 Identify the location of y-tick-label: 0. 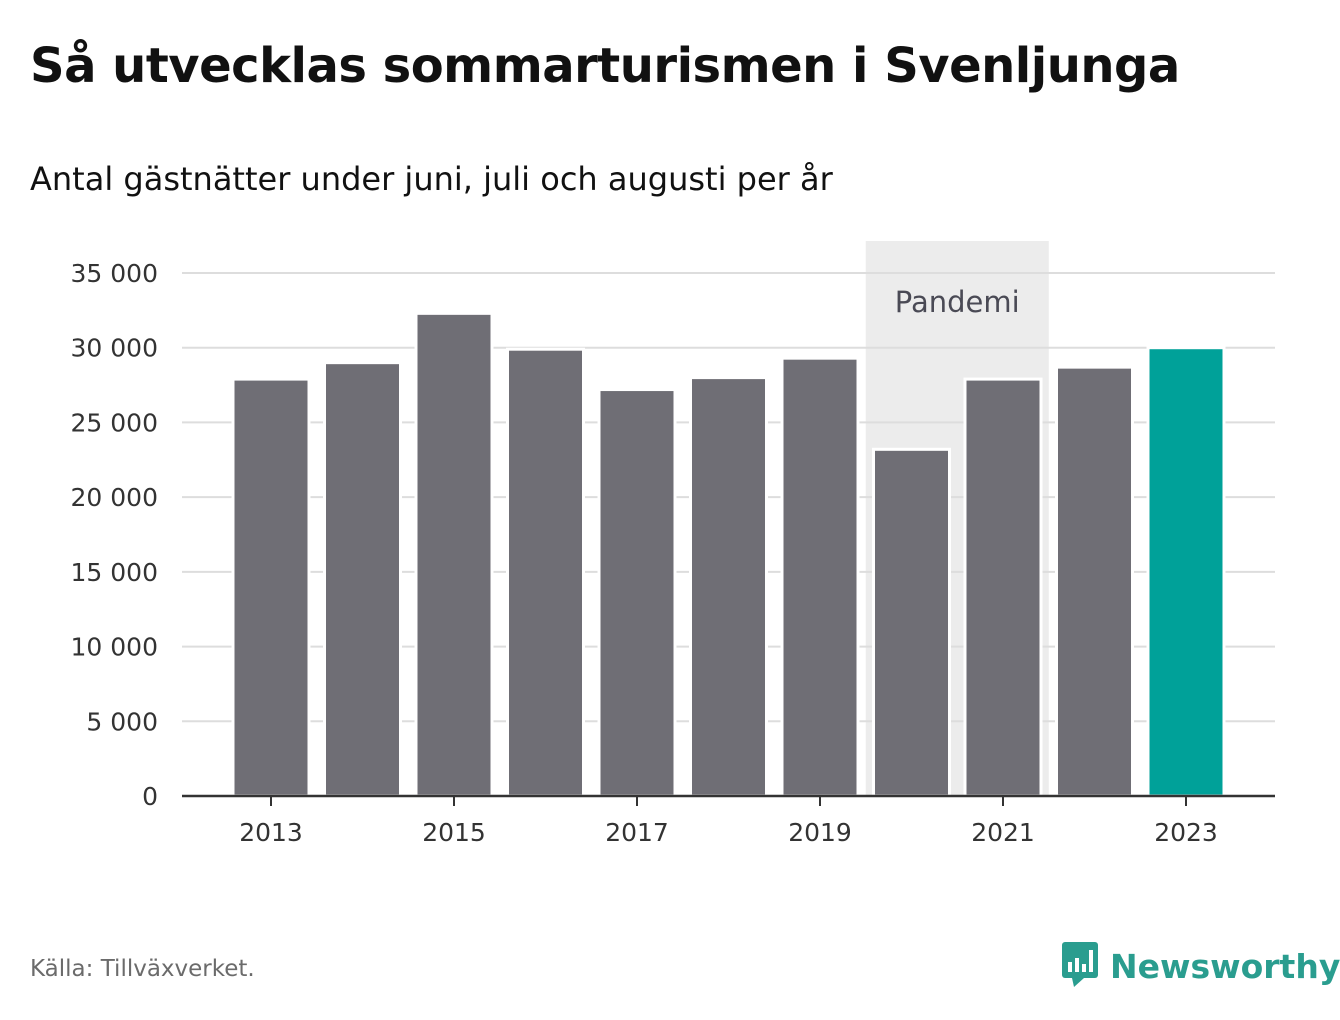
(150, 796).